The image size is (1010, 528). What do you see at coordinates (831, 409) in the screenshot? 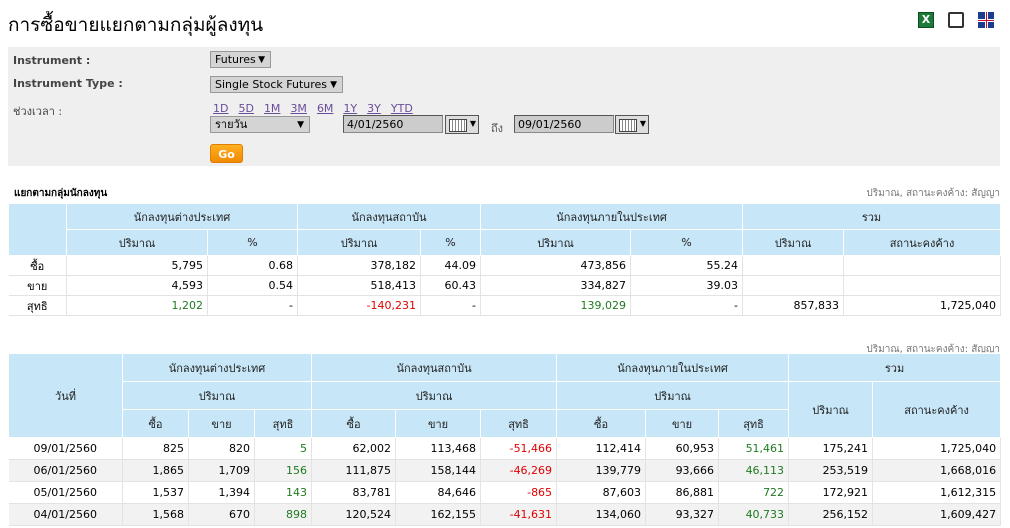
I see `total-volume-header: ปริมาณ` at bounding box center [831, 409].